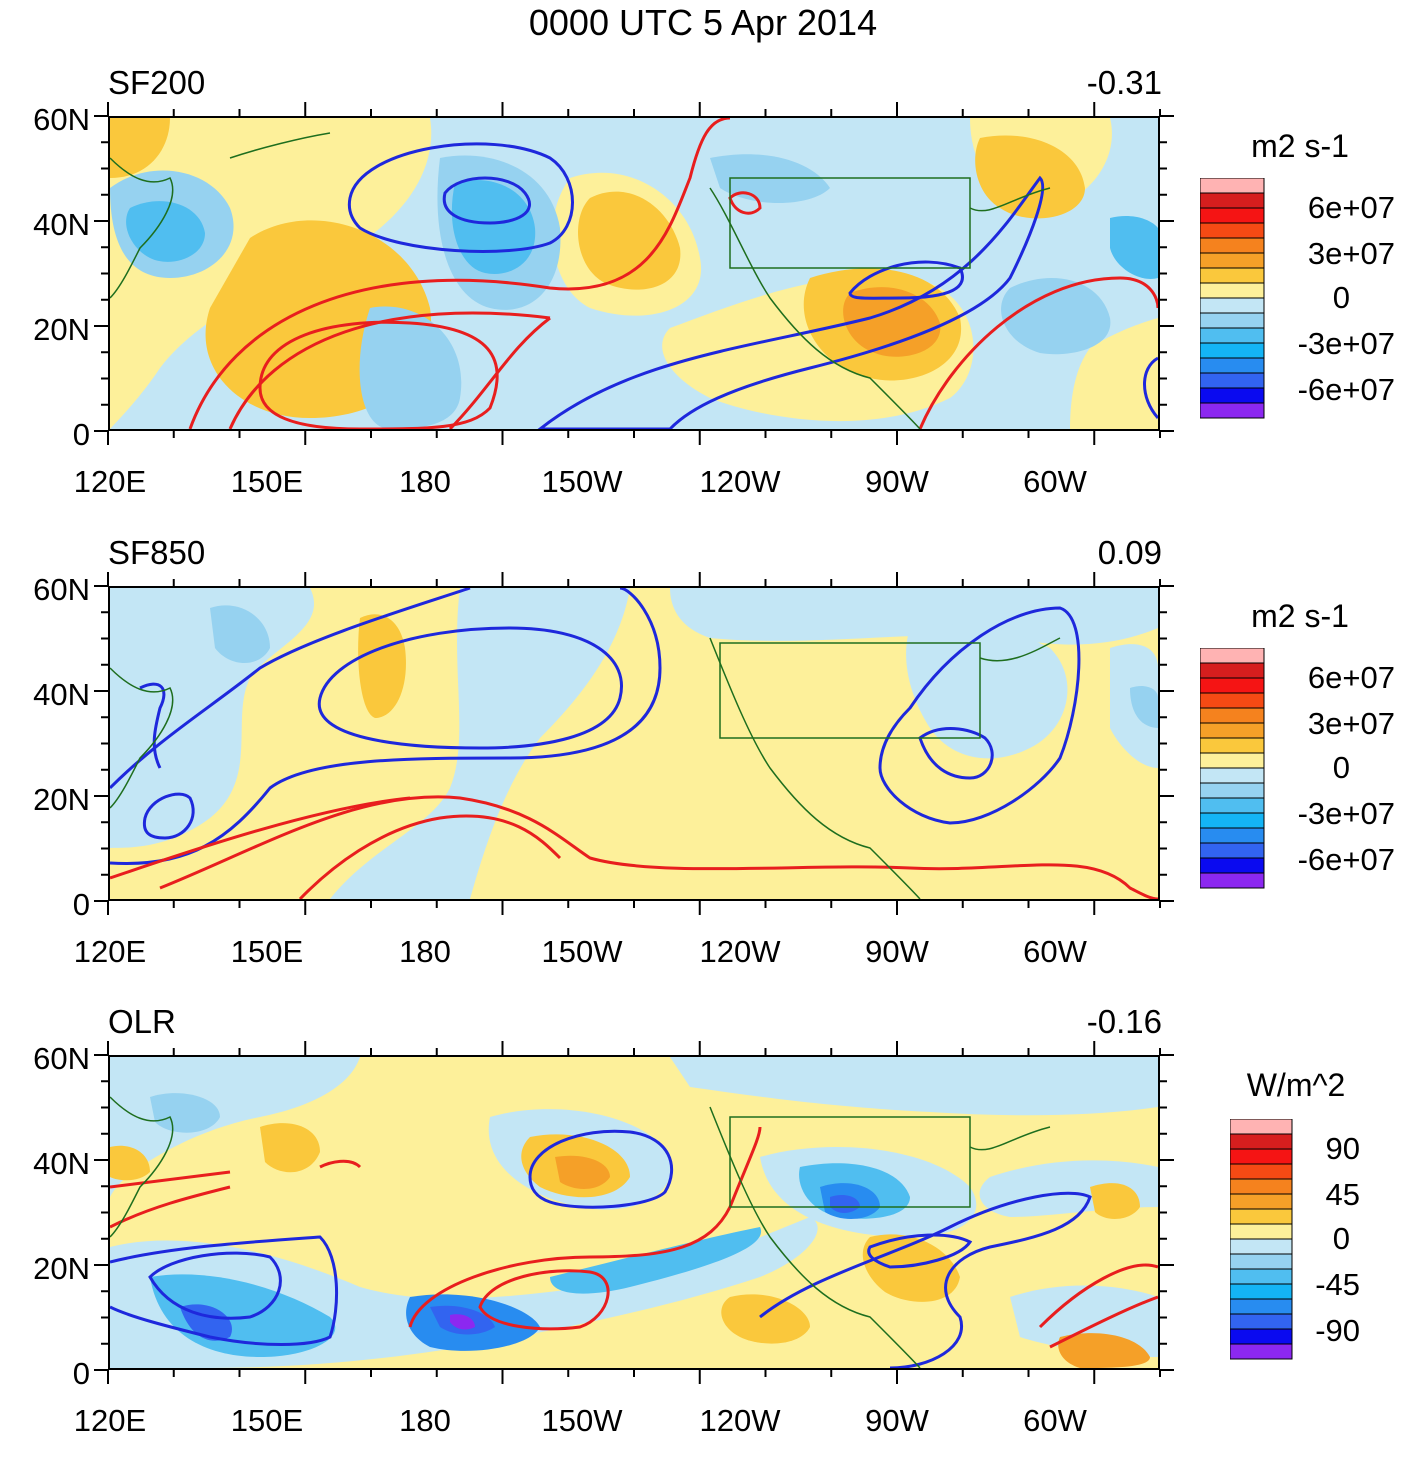 The width and height of the screenshot is (1406, 1477). I want to click on colorbar-label: -90, so click(1337, 1330).